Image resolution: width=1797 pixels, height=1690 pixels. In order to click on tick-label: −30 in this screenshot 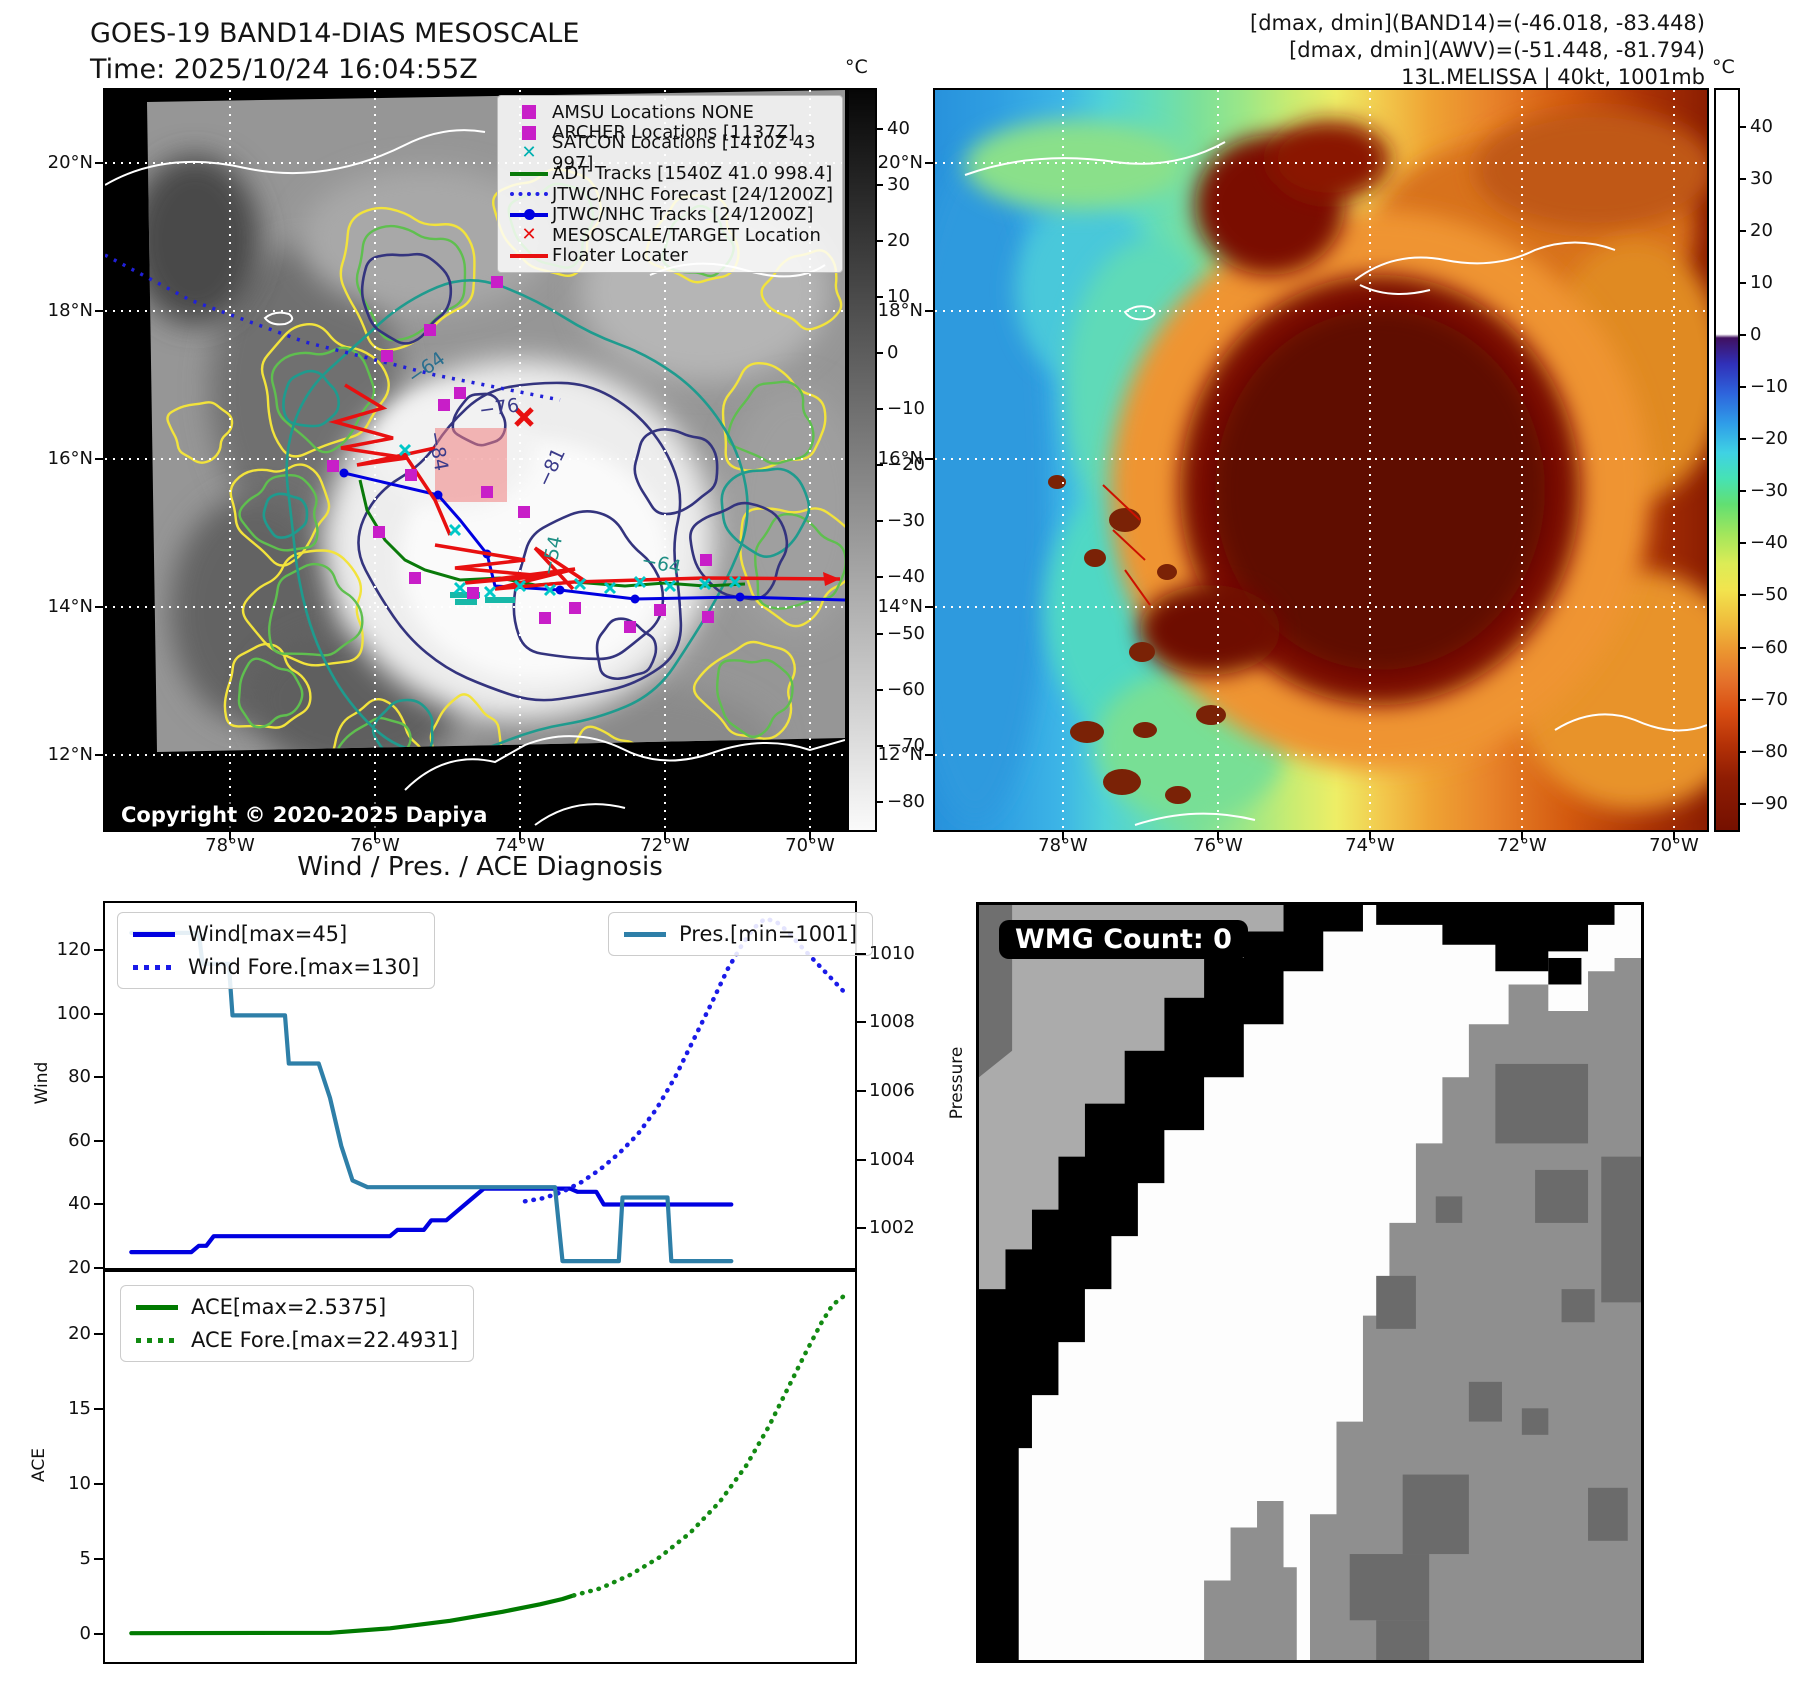, I will do `click(1769, 491)`.